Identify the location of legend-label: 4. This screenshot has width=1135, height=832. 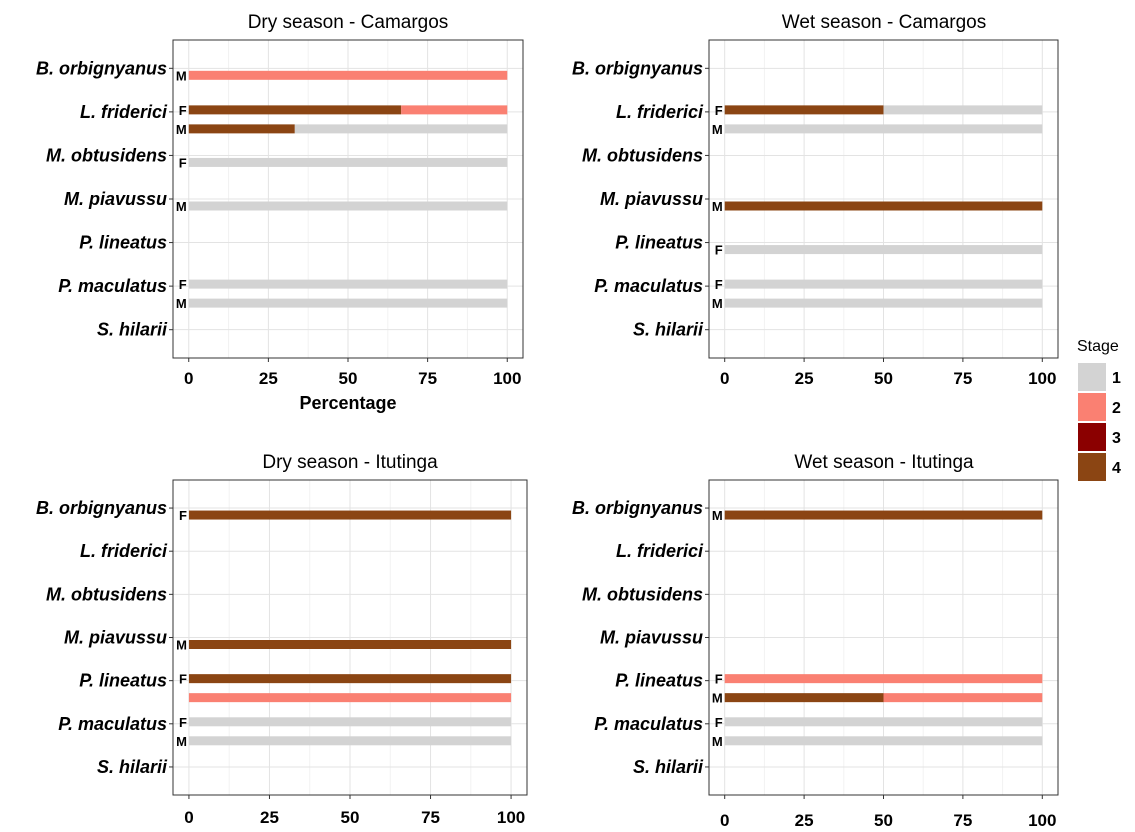
(1116, 468).